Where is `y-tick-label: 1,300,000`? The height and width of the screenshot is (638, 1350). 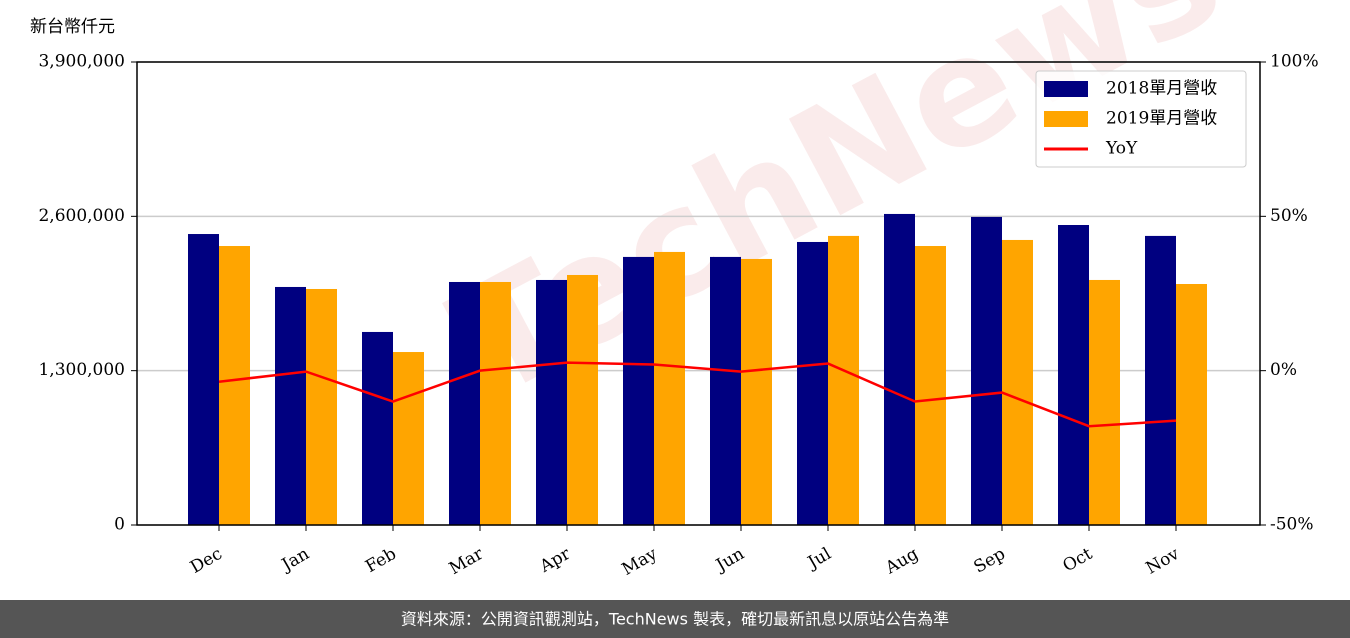
y-tick-label: 1,300,000 is located at coordinates (81, 370).